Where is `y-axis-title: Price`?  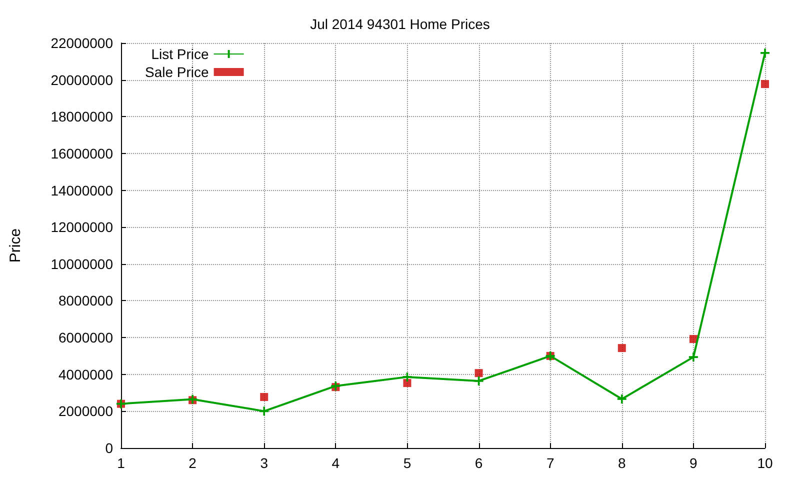
y-axis-title: Price is located at coordinates (15, 245).